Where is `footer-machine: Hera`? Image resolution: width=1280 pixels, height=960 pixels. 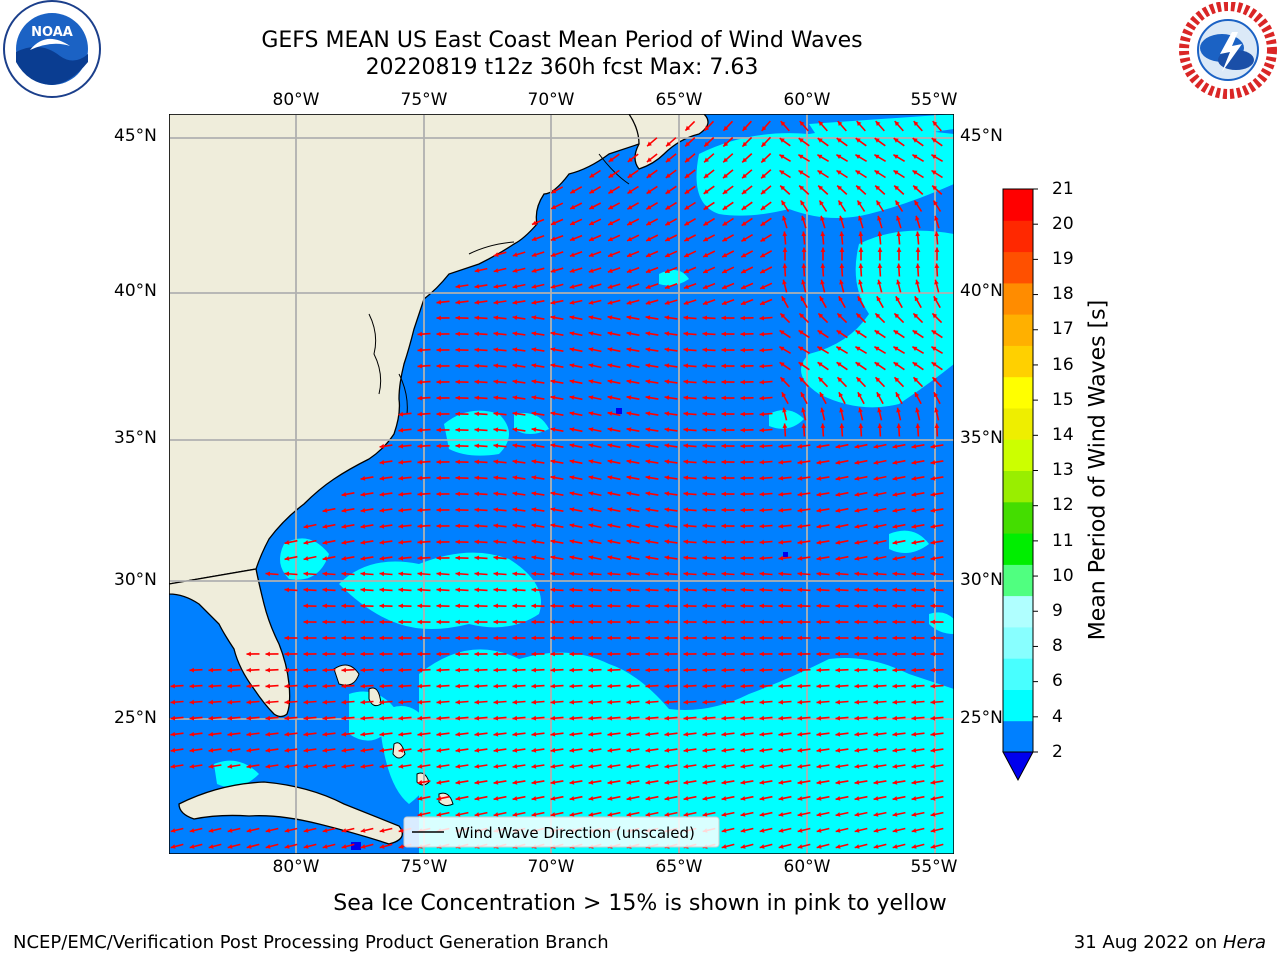 footer-machine: Hera is located at coordinates (1244, 942).